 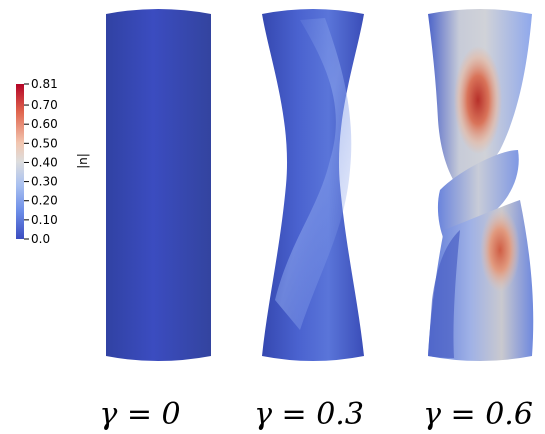 What do you see at coordinates (44, 105) in the screenshot?
I see `colorbar-tick-label: 0.70` at bounding box center [44, 105].